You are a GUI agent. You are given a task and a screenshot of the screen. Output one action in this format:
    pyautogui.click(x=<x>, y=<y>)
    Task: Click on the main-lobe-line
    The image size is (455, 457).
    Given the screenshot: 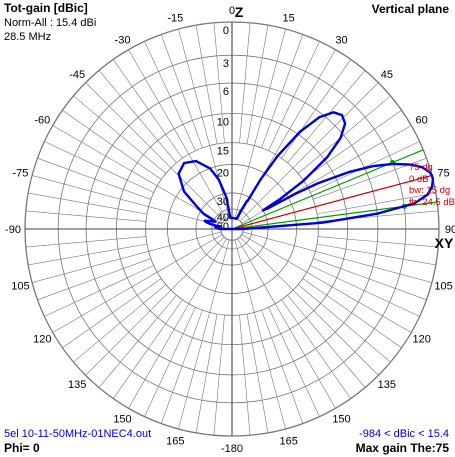 What is the action you would take?
    pyautogui.click(x=332, y=202)
    